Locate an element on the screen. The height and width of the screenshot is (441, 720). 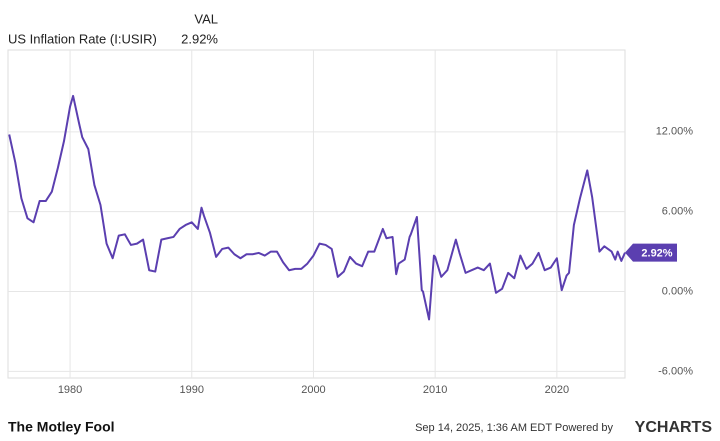
y-tick-label: 12.00% is located at coordinates (675, 132).